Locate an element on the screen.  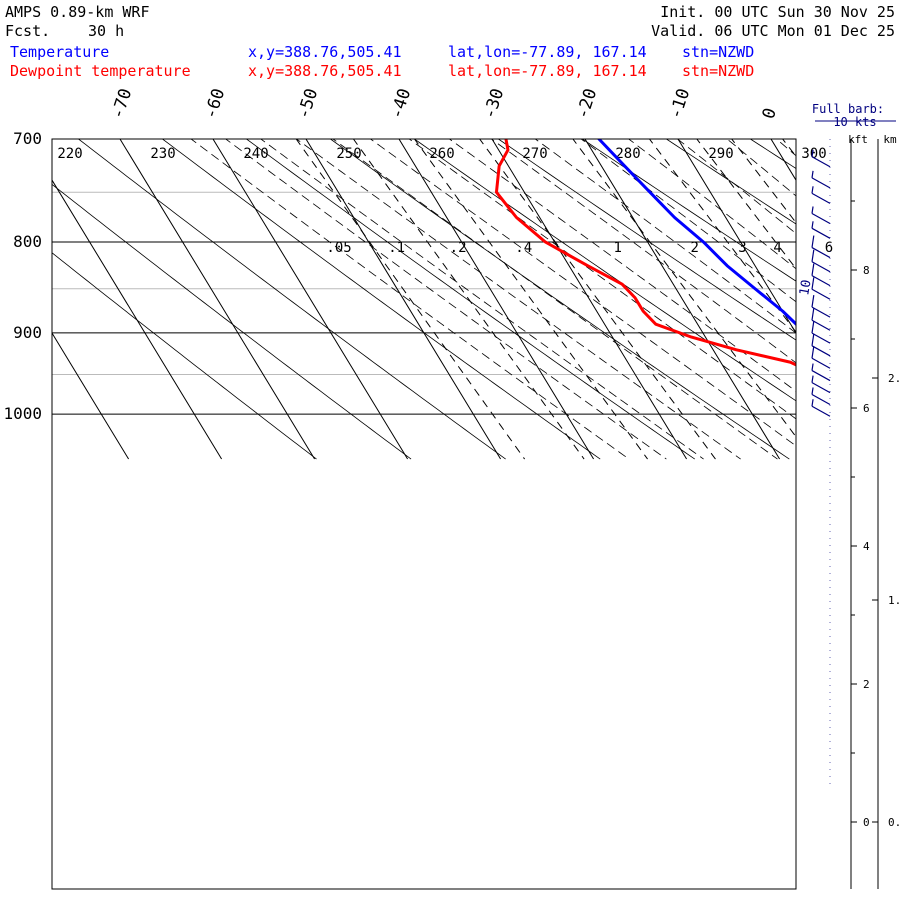
legend-dewpoint-latlon: lat,lon=-77.89, 167.14 is located at coordinates (547, 71).